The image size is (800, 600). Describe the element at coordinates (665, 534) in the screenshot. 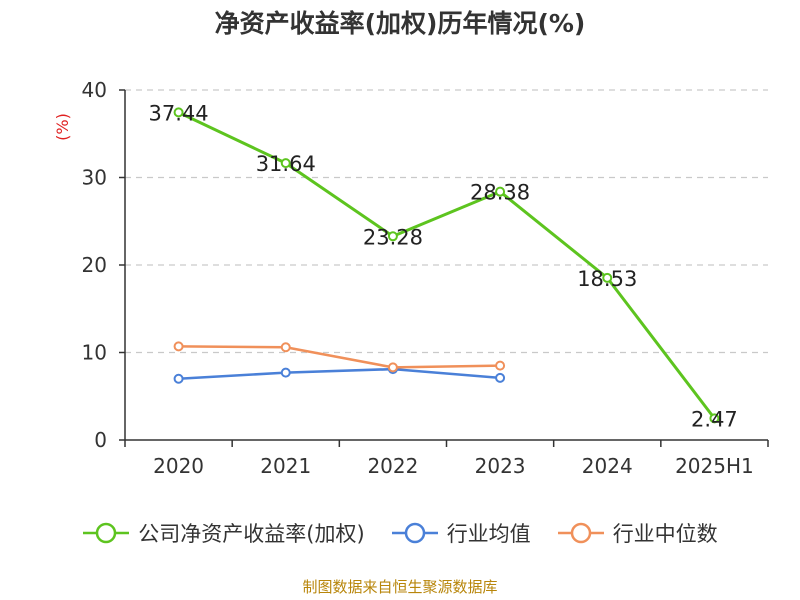

I see `legend-label: 行业中位数` at that location.